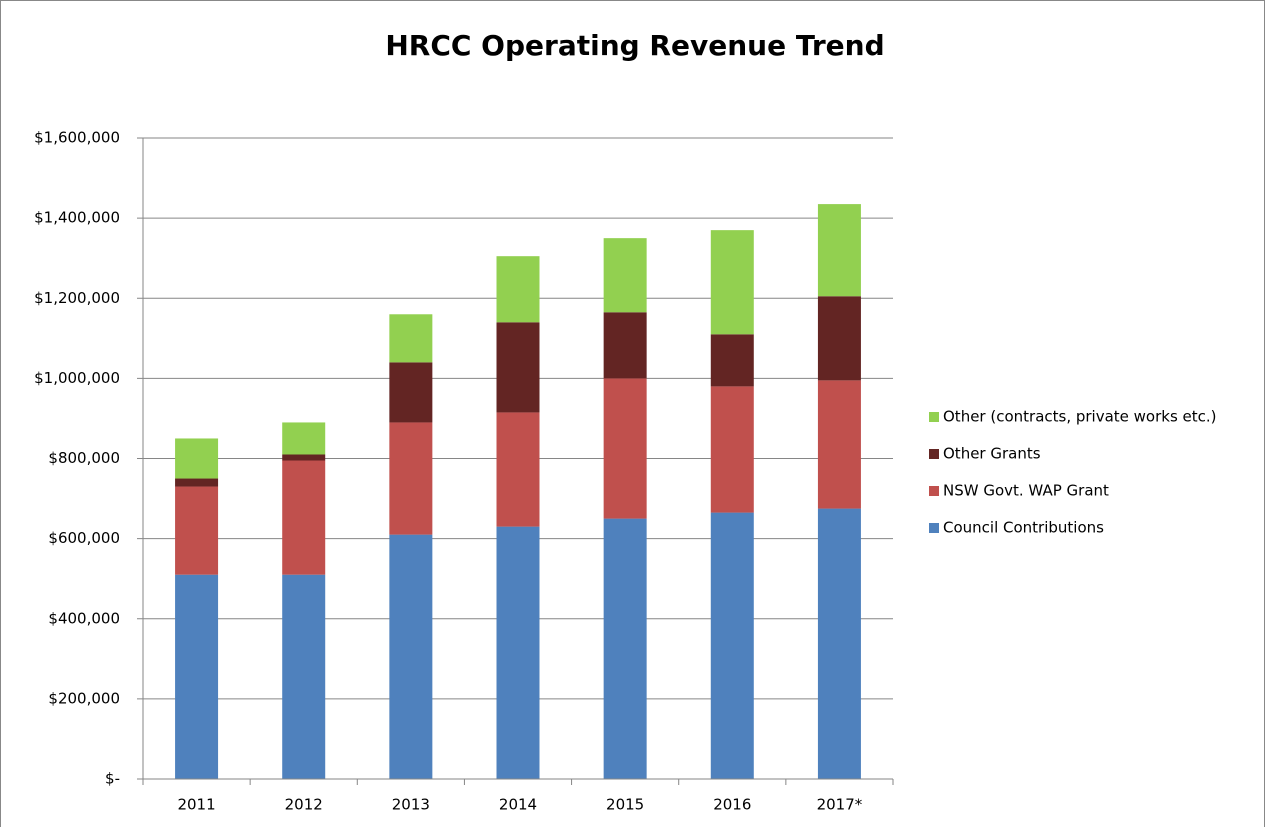 The image size is (1265, 827). I want to click on y-tick-label: $1,400,000, so click(77, 218).